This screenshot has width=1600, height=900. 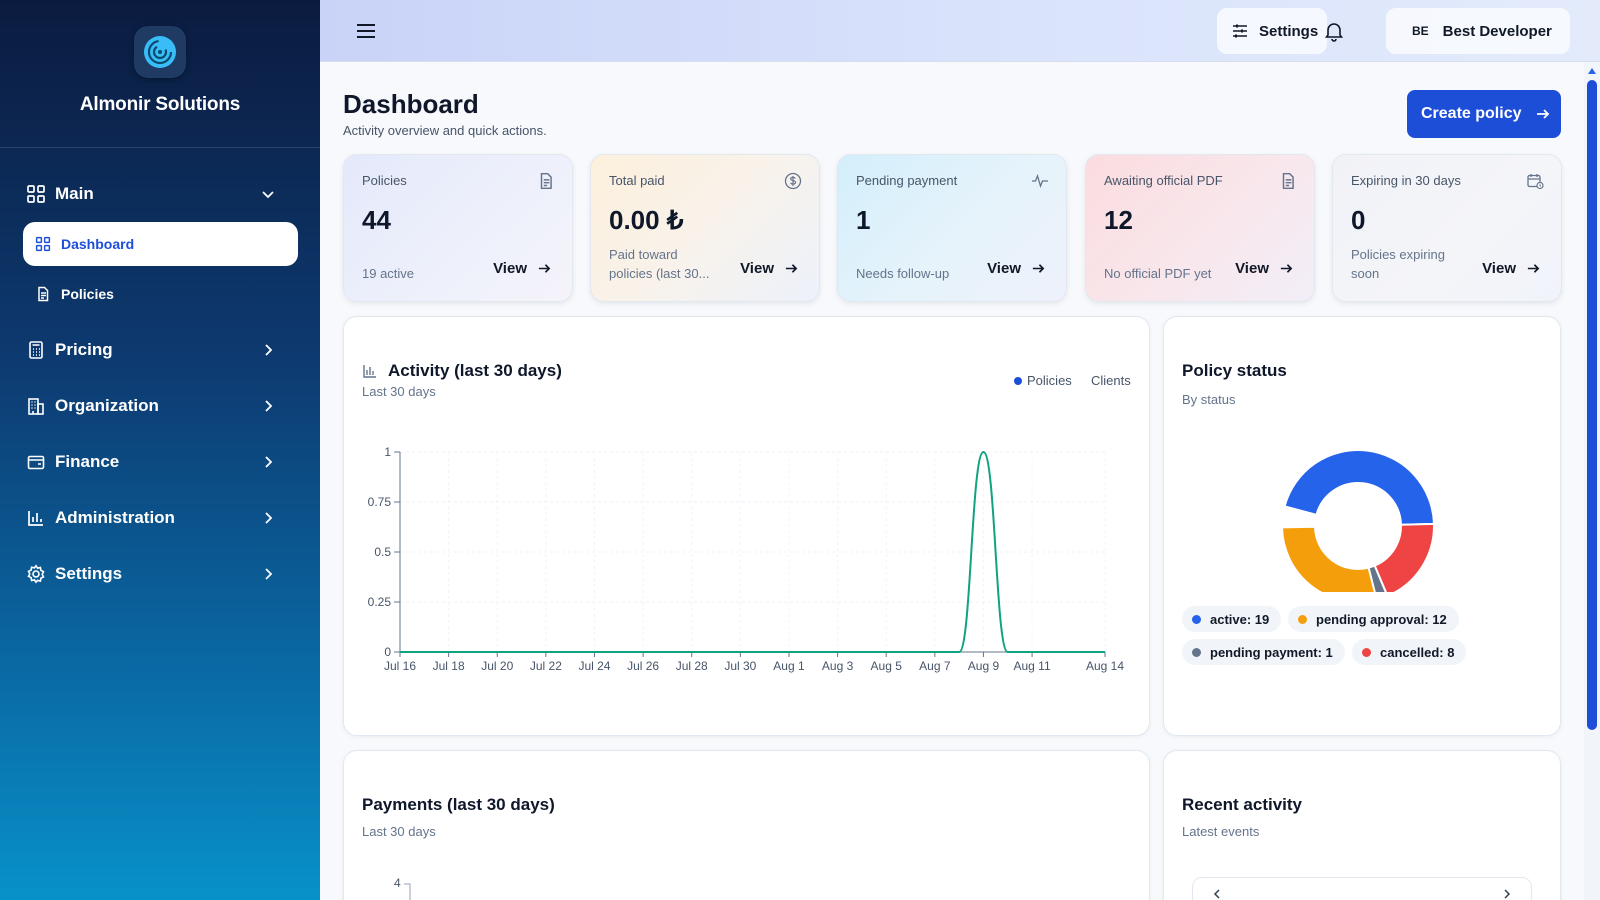 I want to click on calendar-icon, so click(x=1535, y=182).